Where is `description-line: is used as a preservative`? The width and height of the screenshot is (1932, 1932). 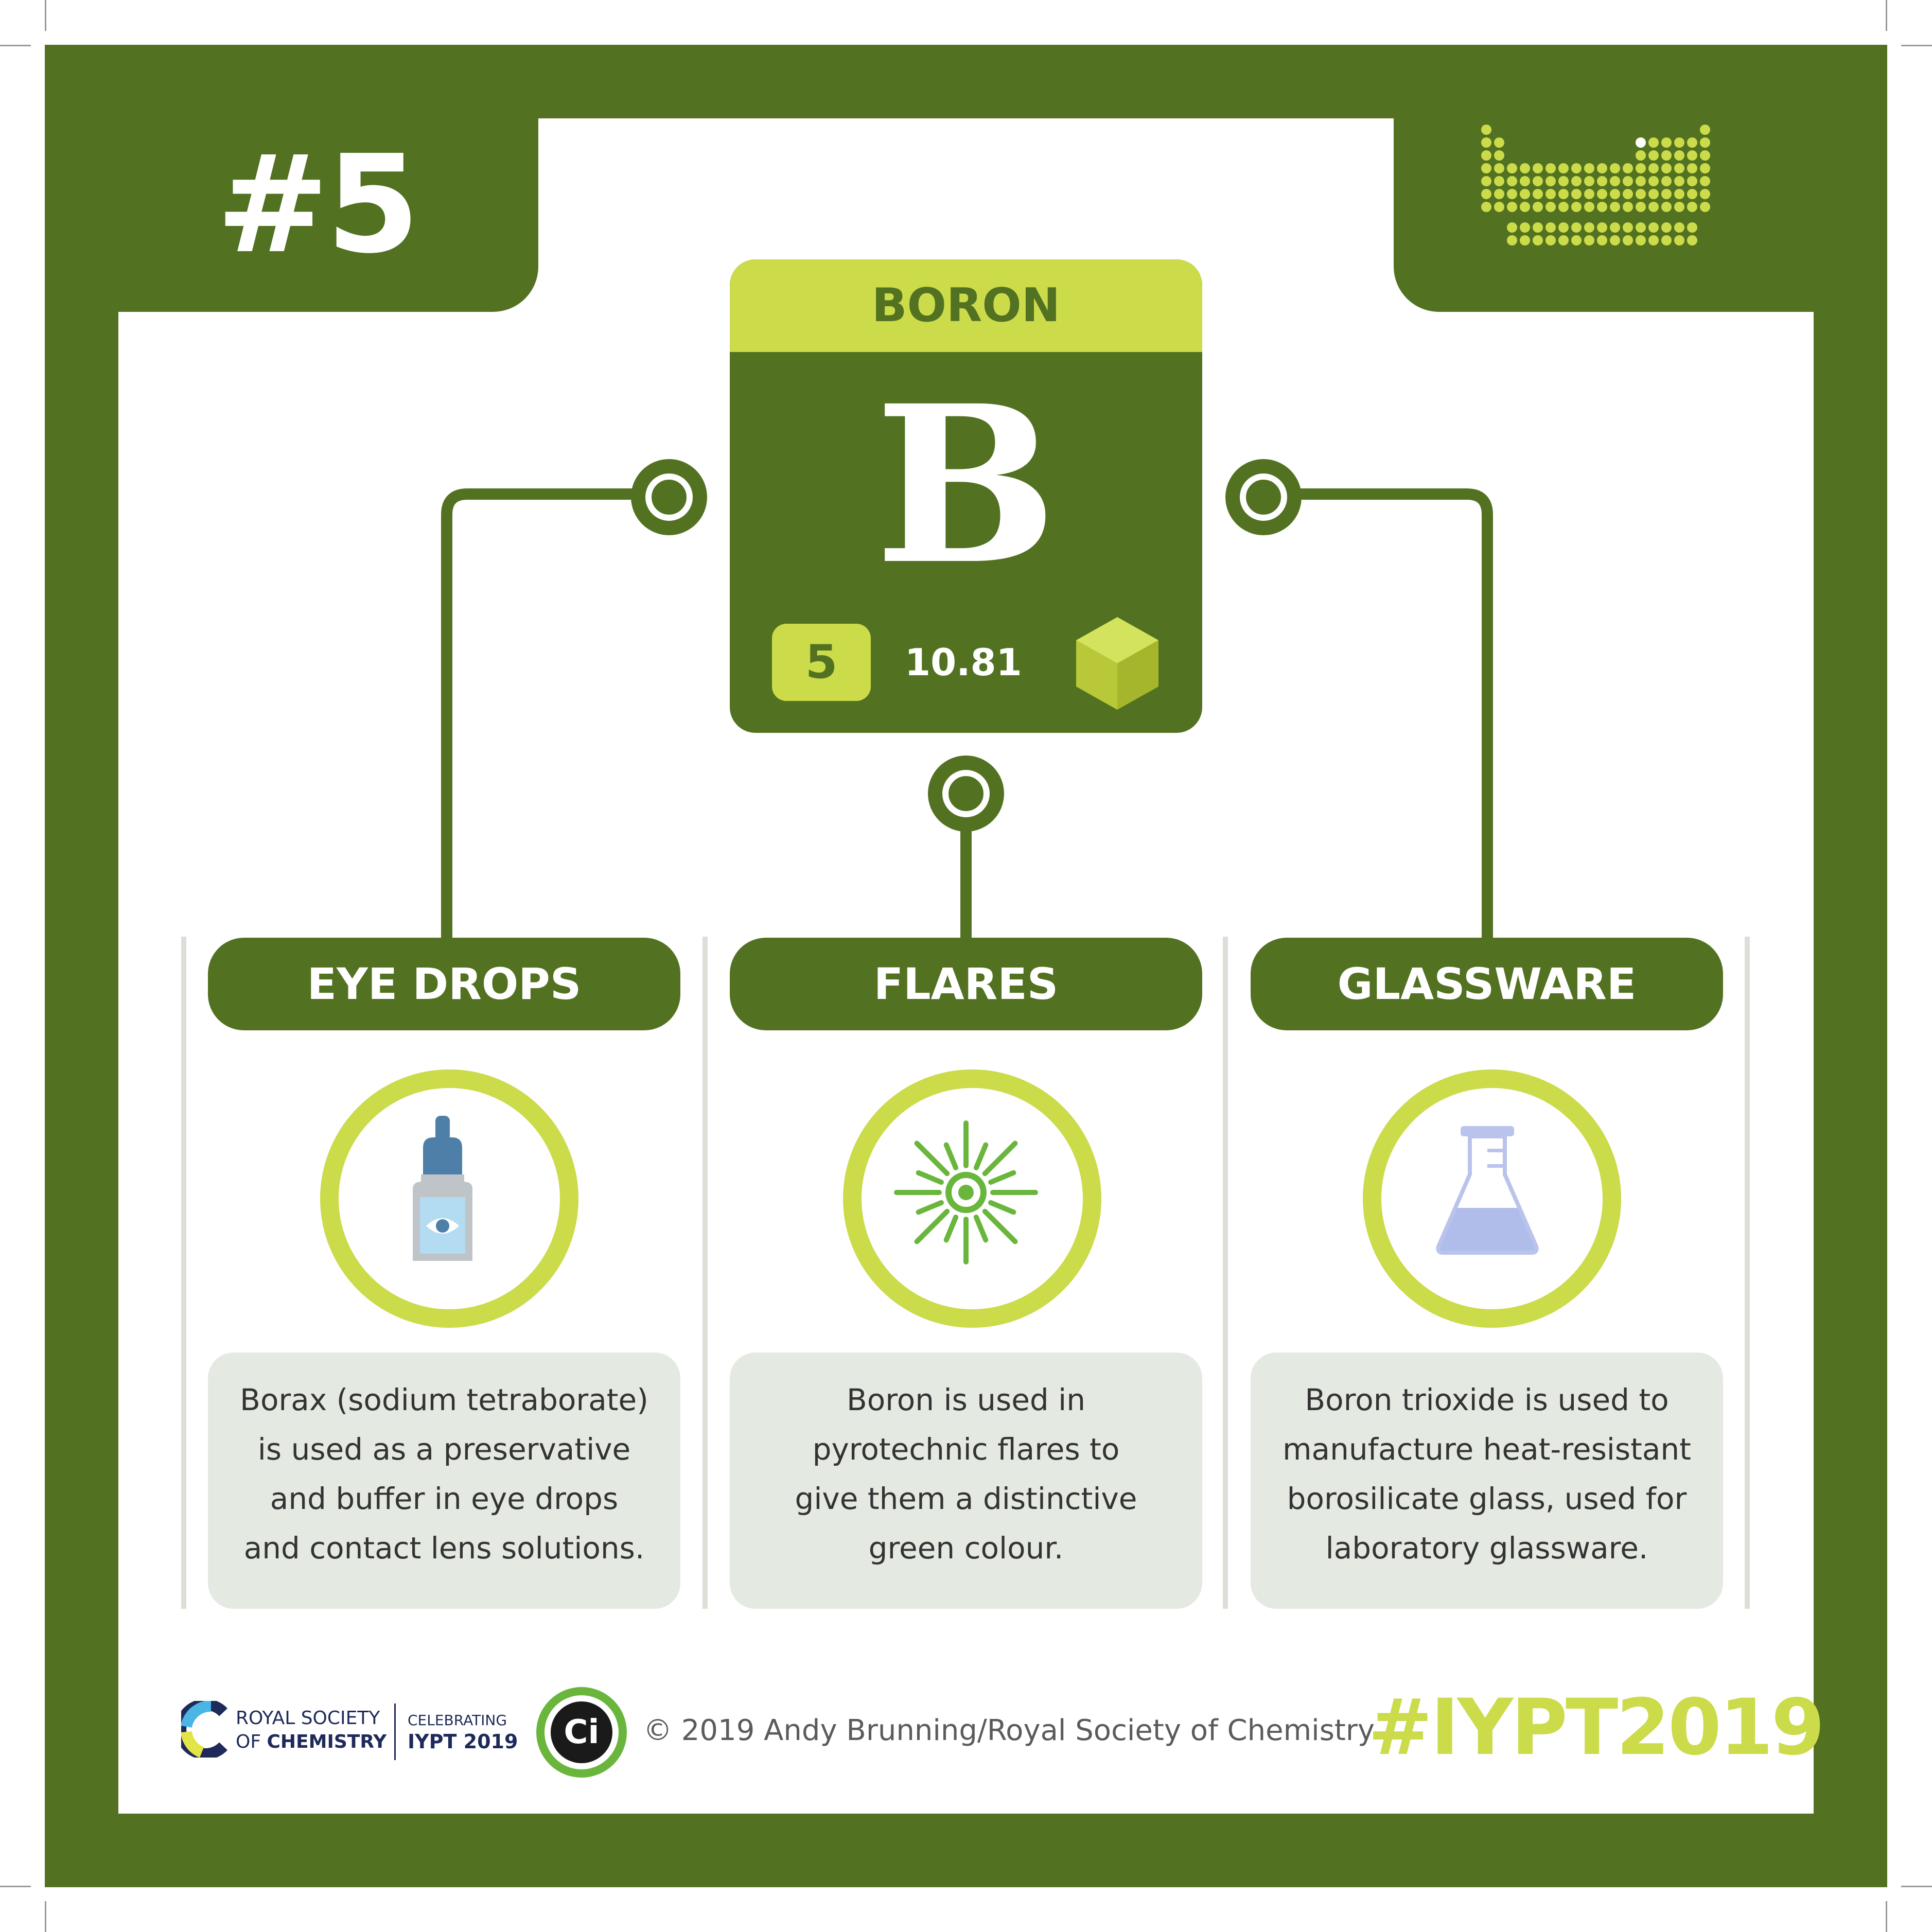 description-line: is used as a preservative is located at coordinates (444, 1449).